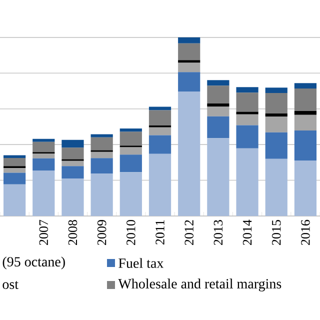 The image size is (320, 320). I want to click on x-tick-label: 2010, so click(131, 232).